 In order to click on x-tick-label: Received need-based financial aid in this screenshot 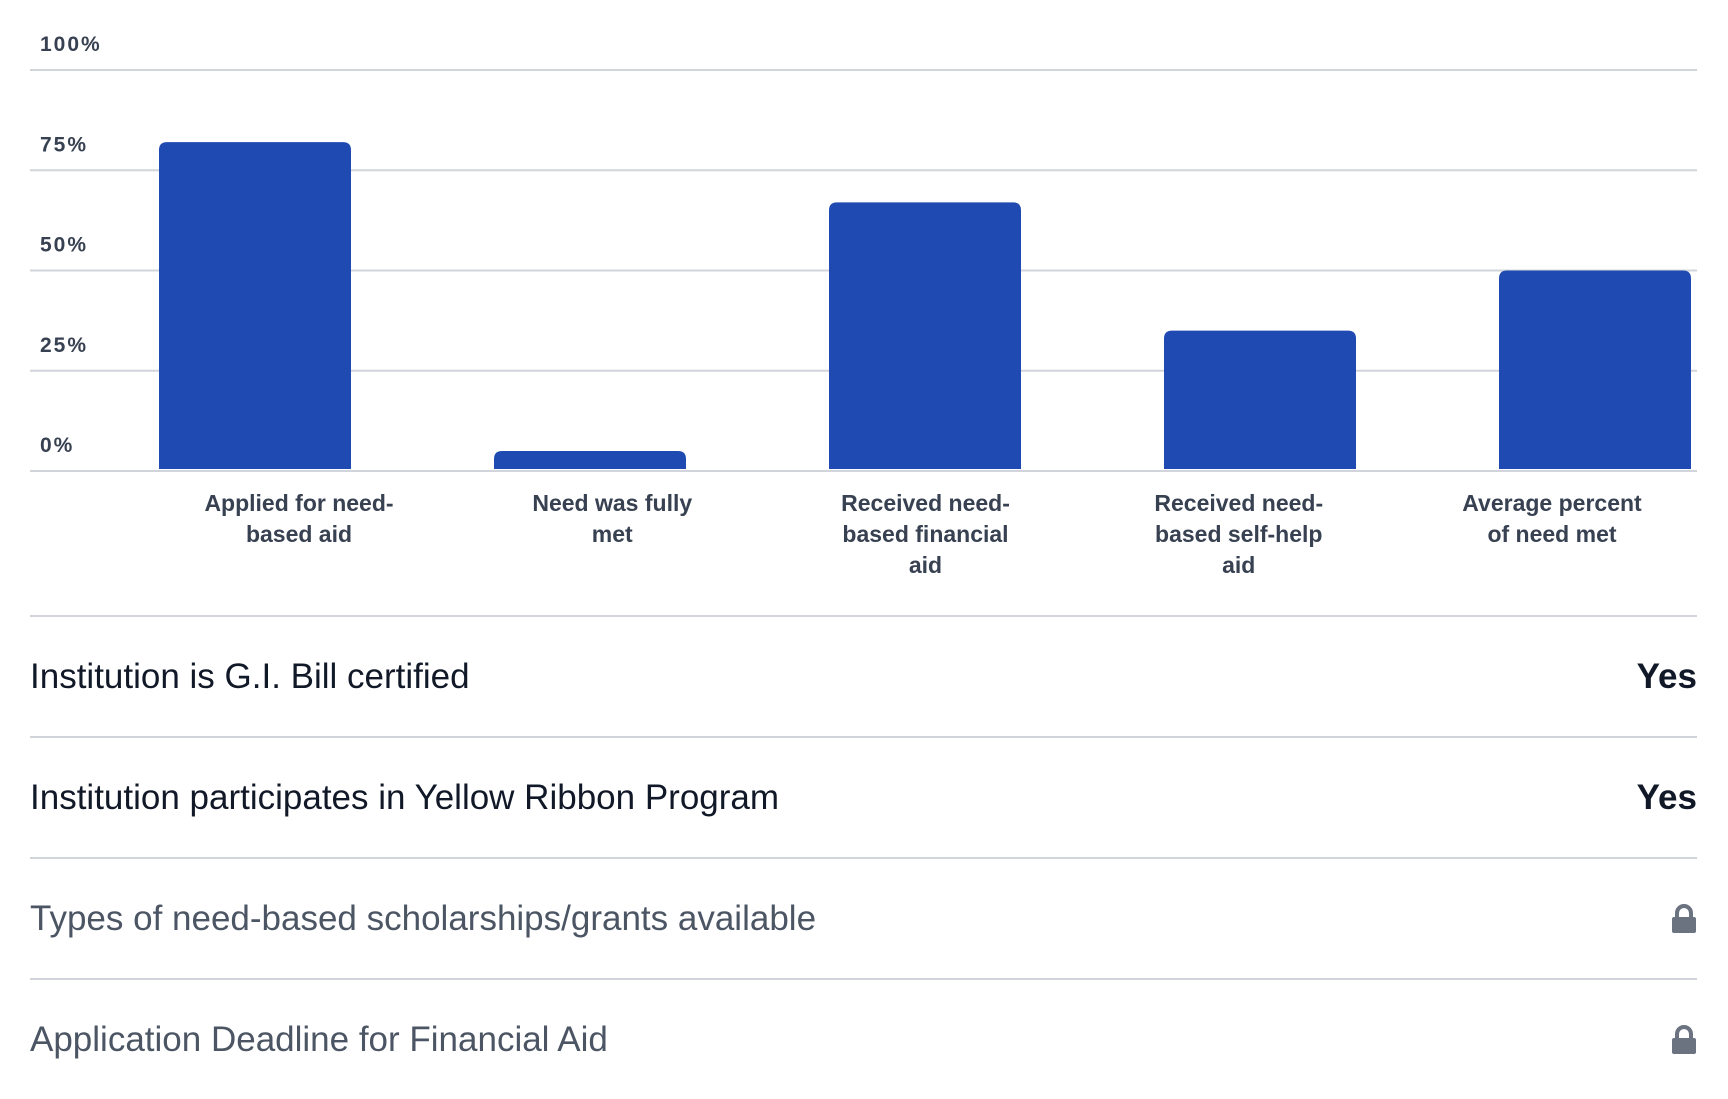, I will do `click(926, 534)`.